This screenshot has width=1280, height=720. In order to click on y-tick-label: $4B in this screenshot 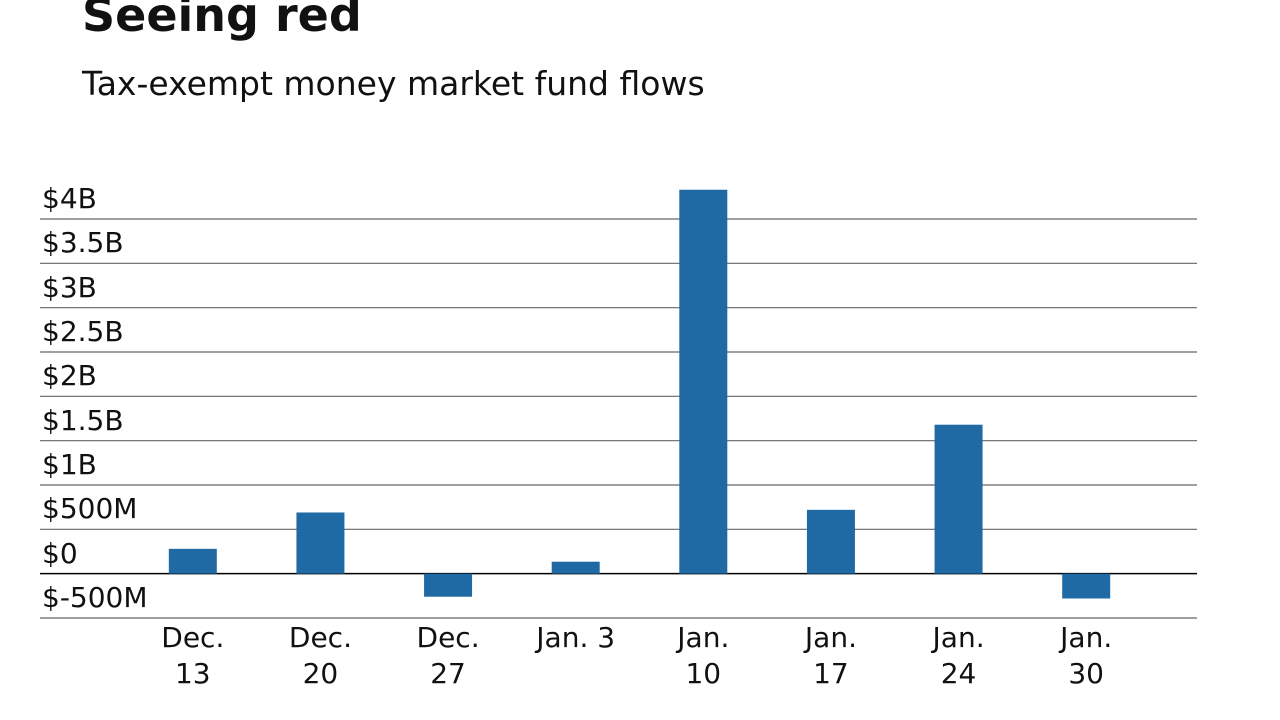, I will do `click(69, 198)`.